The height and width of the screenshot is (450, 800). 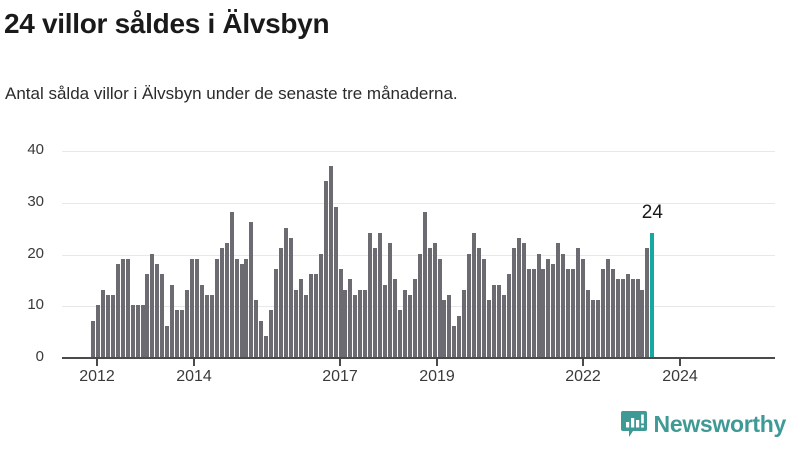 I want to click on logo-text: Newsworthy, so click(x=720, y=423).